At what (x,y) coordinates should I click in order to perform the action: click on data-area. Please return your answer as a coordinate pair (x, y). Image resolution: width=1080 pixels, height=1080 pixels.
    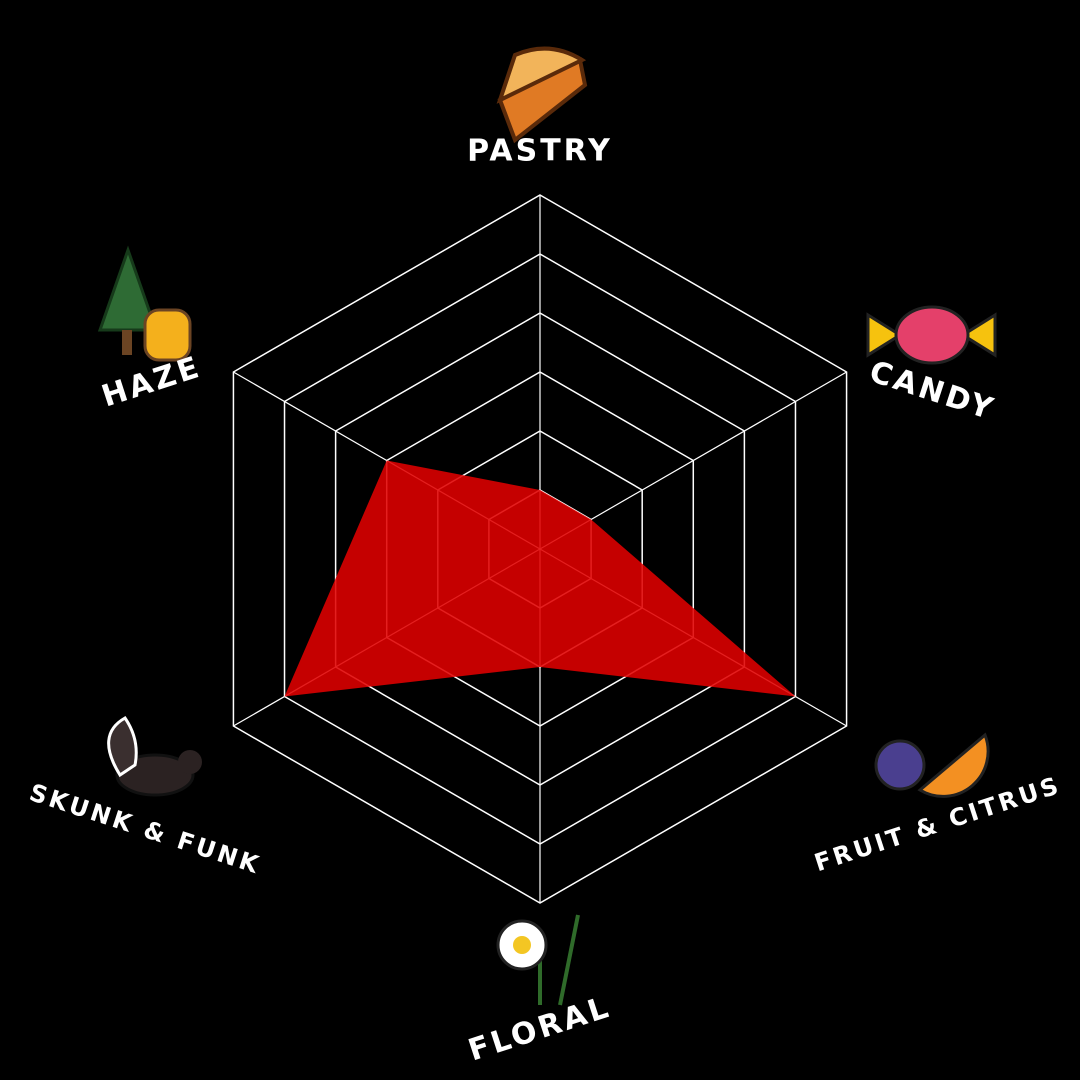
    Looking at the image, I should click on (540, 578).